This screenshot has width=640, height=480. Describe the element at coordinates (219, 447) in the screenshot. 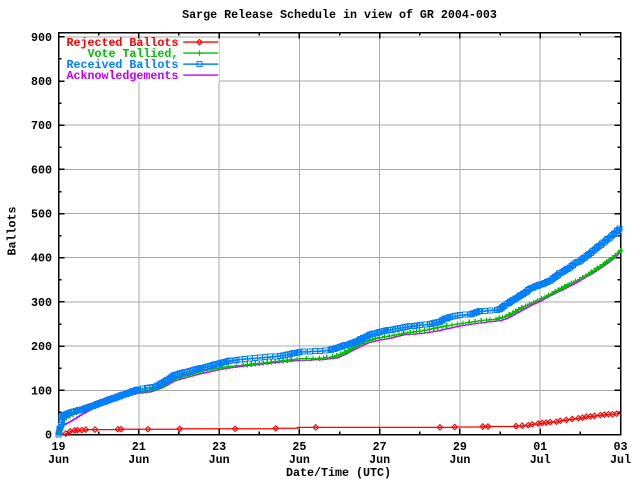

I see `svg-text: 23` at that location.